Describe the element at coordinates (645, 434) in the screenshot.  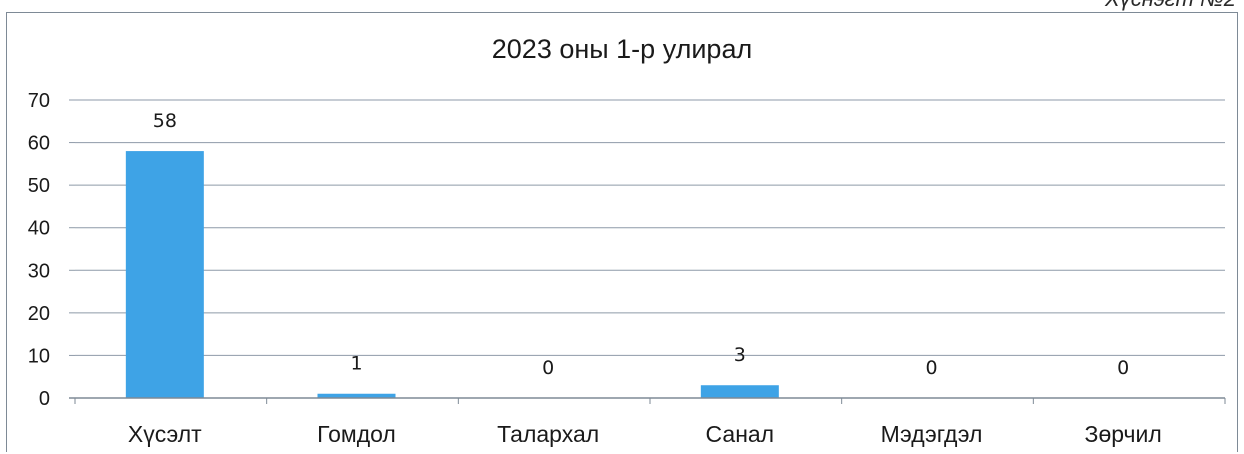
I see `x-axis-labels: Хүсэлт Гомдол Талархал Санал Мэдэгдэл Зөрчил` at that location.